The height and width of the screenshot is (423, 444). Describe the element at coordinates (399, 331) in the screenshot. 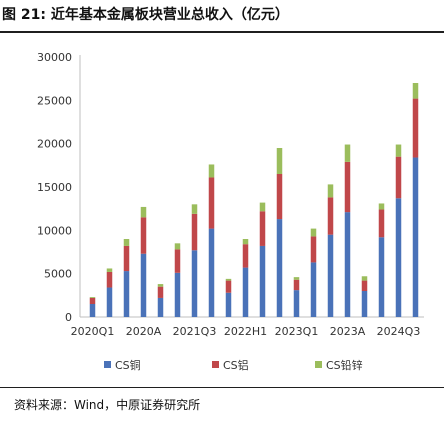

I see `x-tick-label: 2024Q3` at that location.